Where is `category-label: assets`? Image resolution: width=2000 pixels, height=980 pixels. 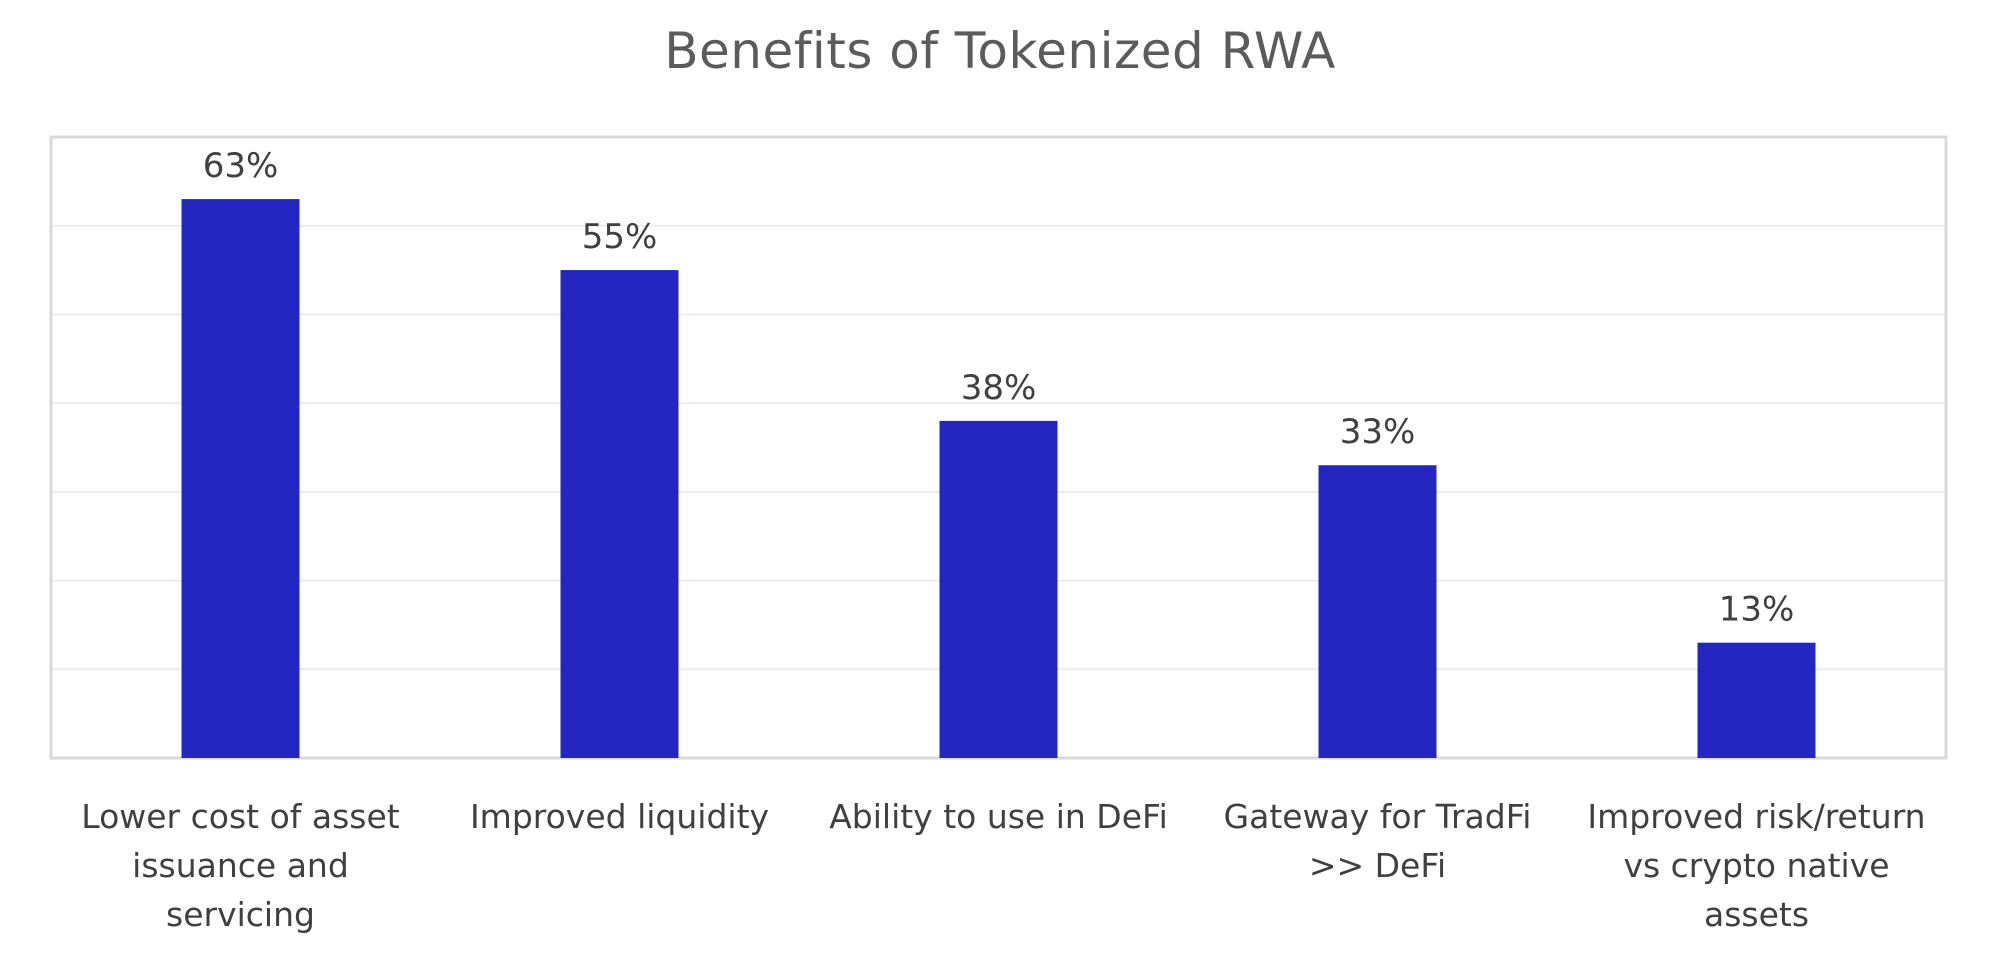 category-label: assets is located at coordinates (1756, 914).